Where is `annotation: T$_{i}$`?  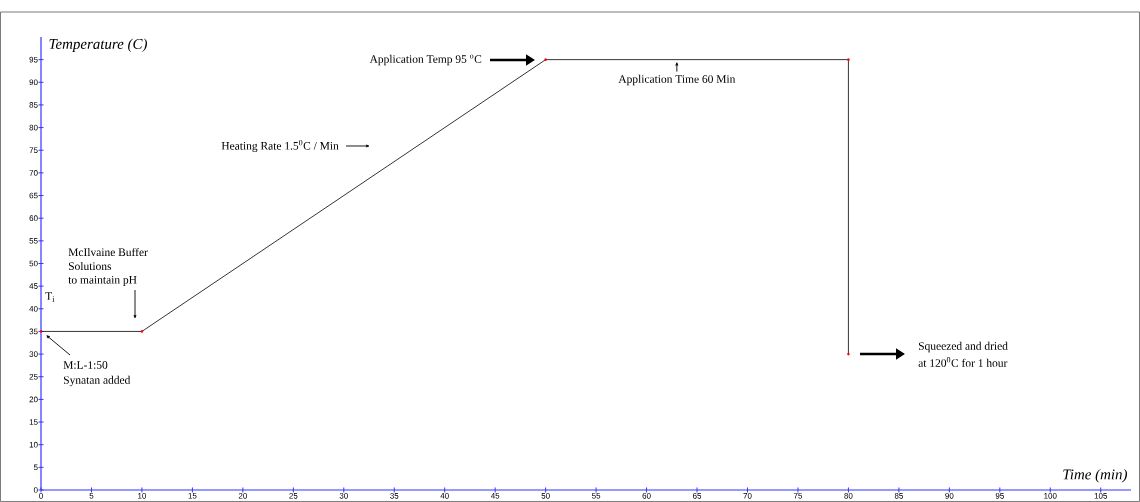 annotation: T$_{i}$ is located at coordinates (50, 297).